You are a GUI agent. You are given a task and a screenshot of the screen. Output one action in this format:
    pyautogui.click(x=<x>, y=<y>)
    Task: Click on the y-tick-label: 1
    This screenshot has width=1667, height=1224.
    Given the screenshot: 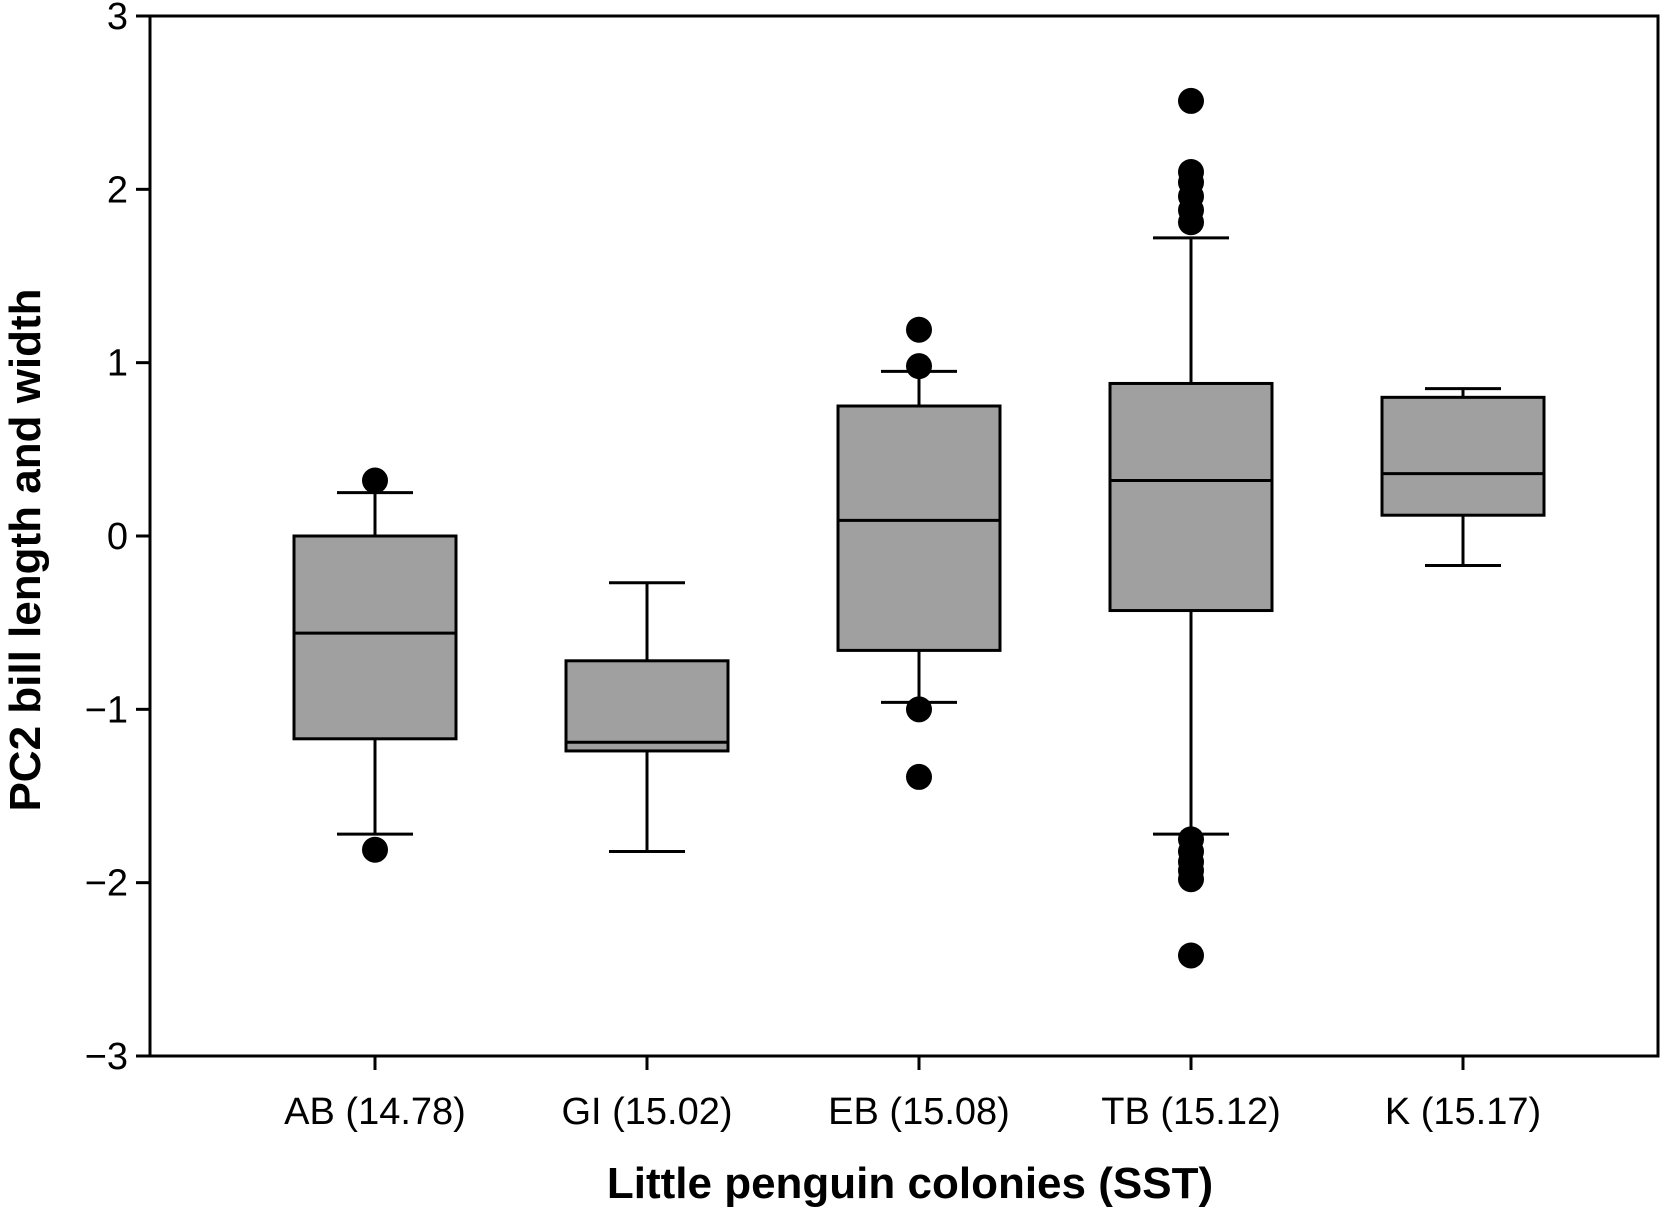 What is the action you would take?
    pyautogui.click(x=117, y=364)
    